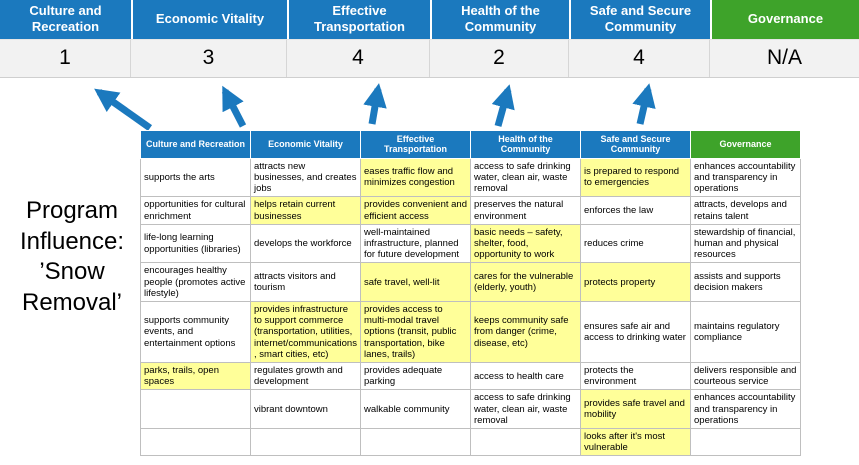 This screenshot has width=859, height=465. What do you see at coordinates (195, 376) in the screenshot?
I see `matrix-cell: parks, trails, open spaces` at bounding box center [195, 376].